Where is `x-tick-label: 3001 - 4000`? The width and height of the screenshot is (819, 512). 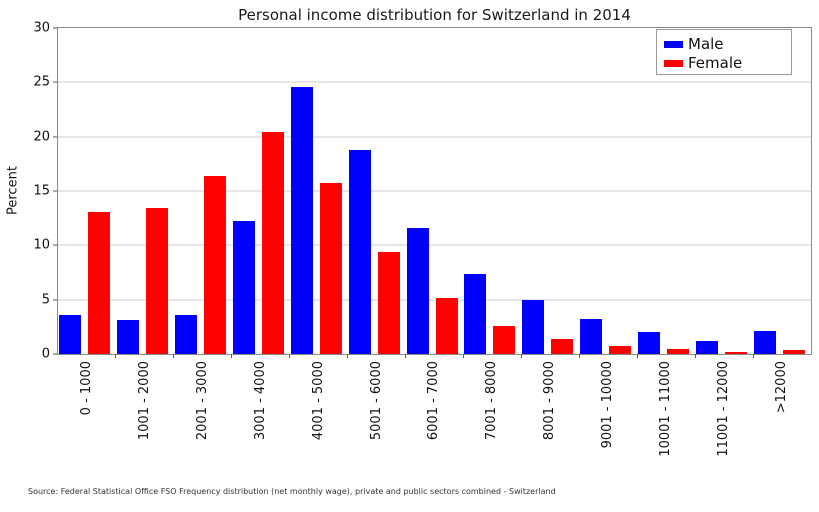 x-tick-label: 3001 - 4000 is located at coordinates (260, 401).